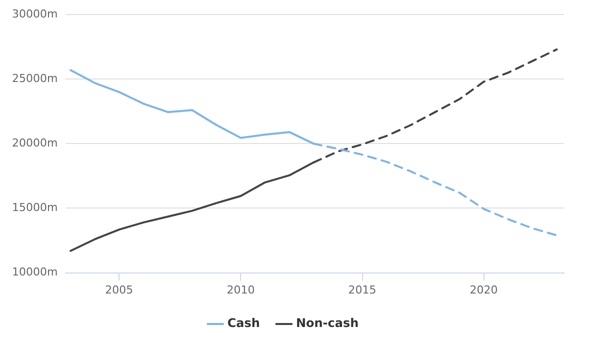  I want to click on y-tick-label: 20000m, so click(35, 143).